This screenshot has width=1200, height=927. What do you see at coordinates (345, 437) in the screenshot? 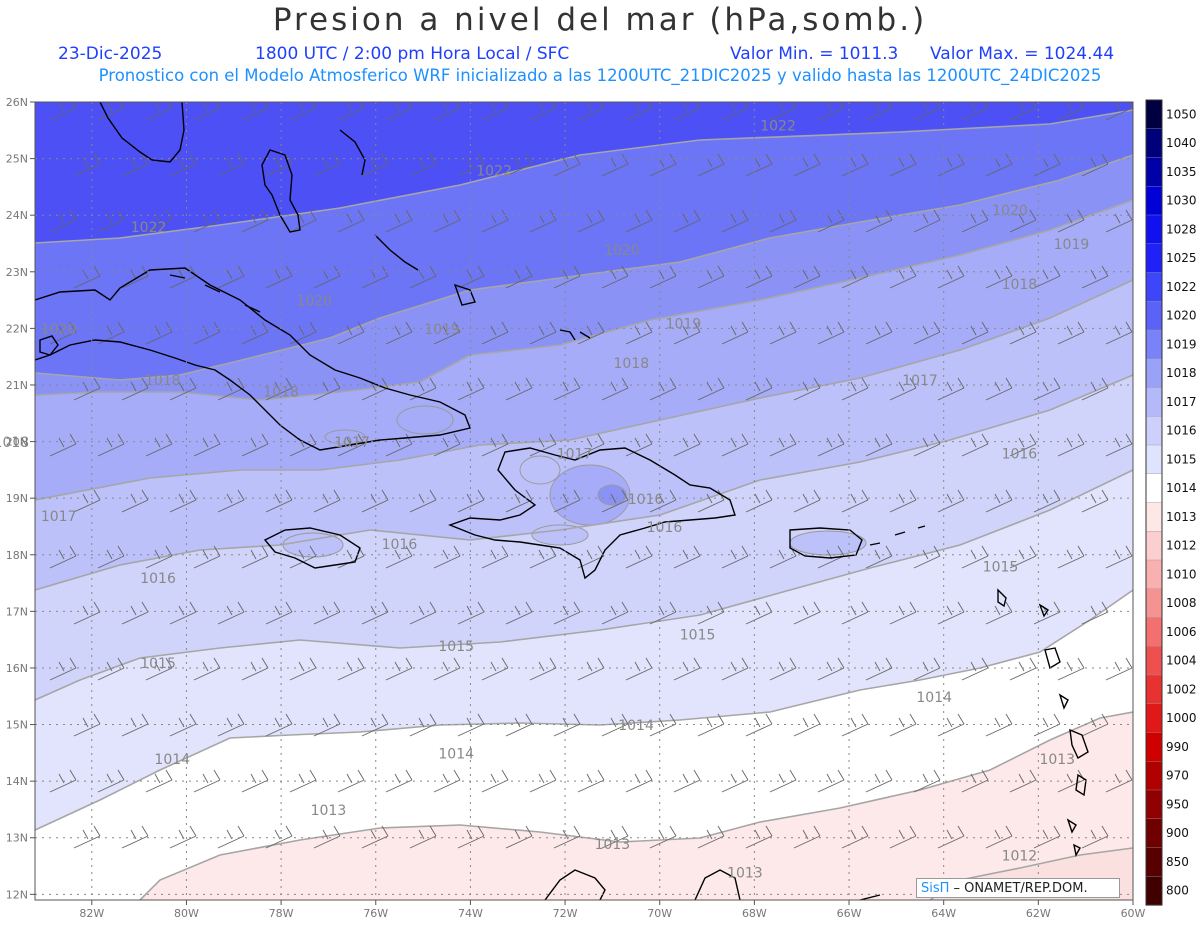
I see `pressure-blob` at bounding box center [345, 437].